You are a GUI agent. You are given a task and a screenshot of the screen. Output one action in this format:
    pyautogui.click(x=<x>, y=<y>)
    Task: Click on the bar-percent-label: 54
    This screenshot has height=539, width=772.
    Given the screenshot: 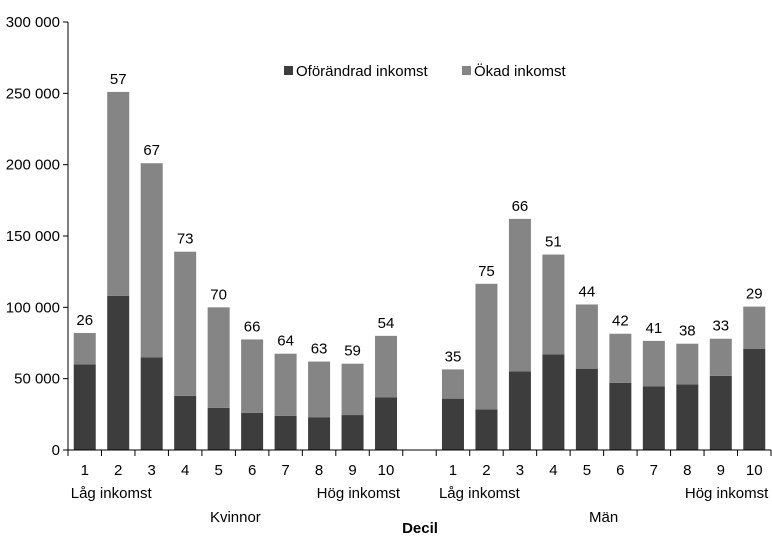 What is the action you would take?
    pyautogui.click(x=386, y=323)
    